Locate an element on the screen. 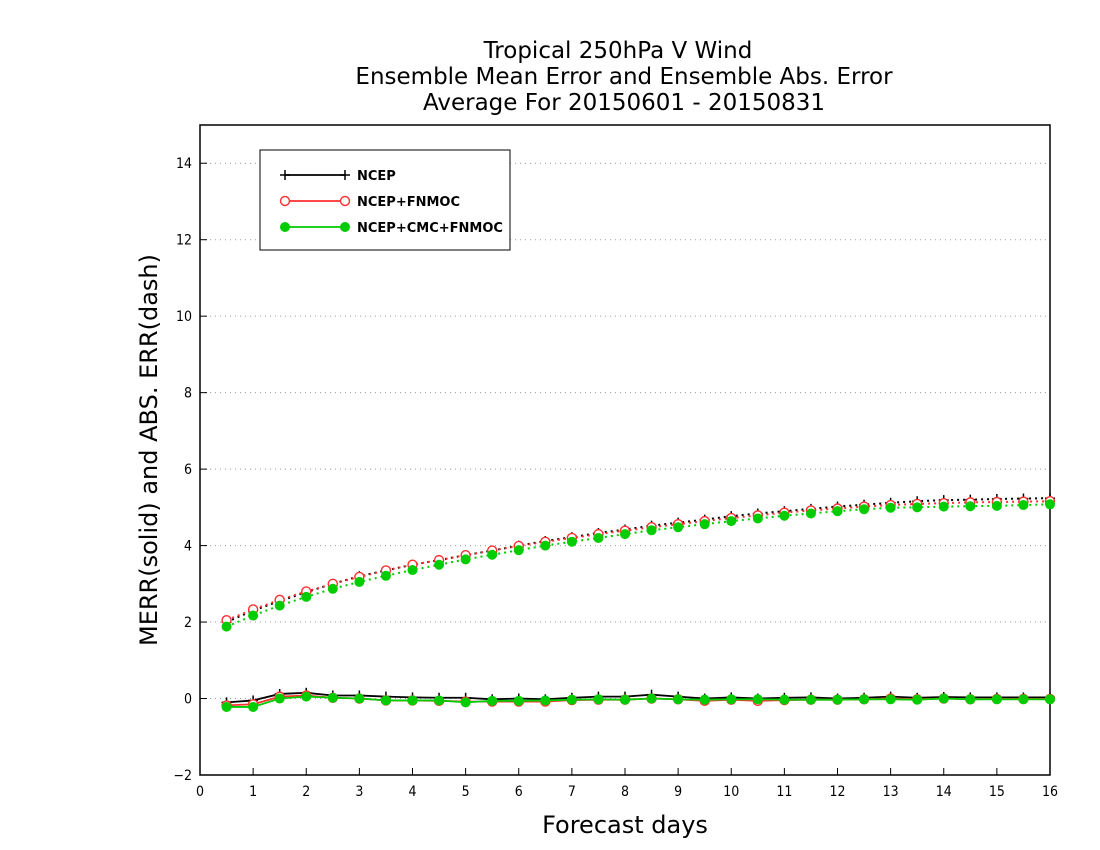  x-tick-label: 13 is located at coordinates (891, 792).